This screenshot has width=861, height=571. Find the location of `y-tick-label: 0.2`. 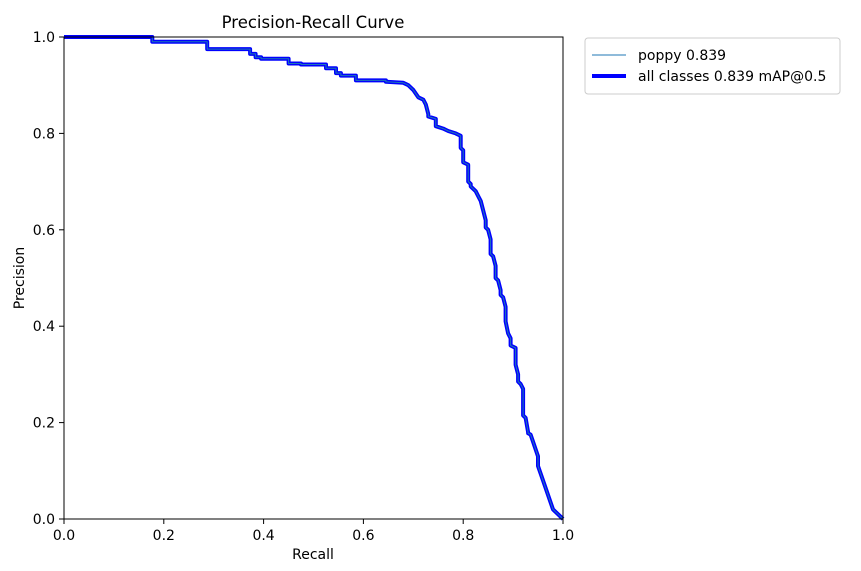

y-tick-label: 0.2 is located at coordinates (44, 424).